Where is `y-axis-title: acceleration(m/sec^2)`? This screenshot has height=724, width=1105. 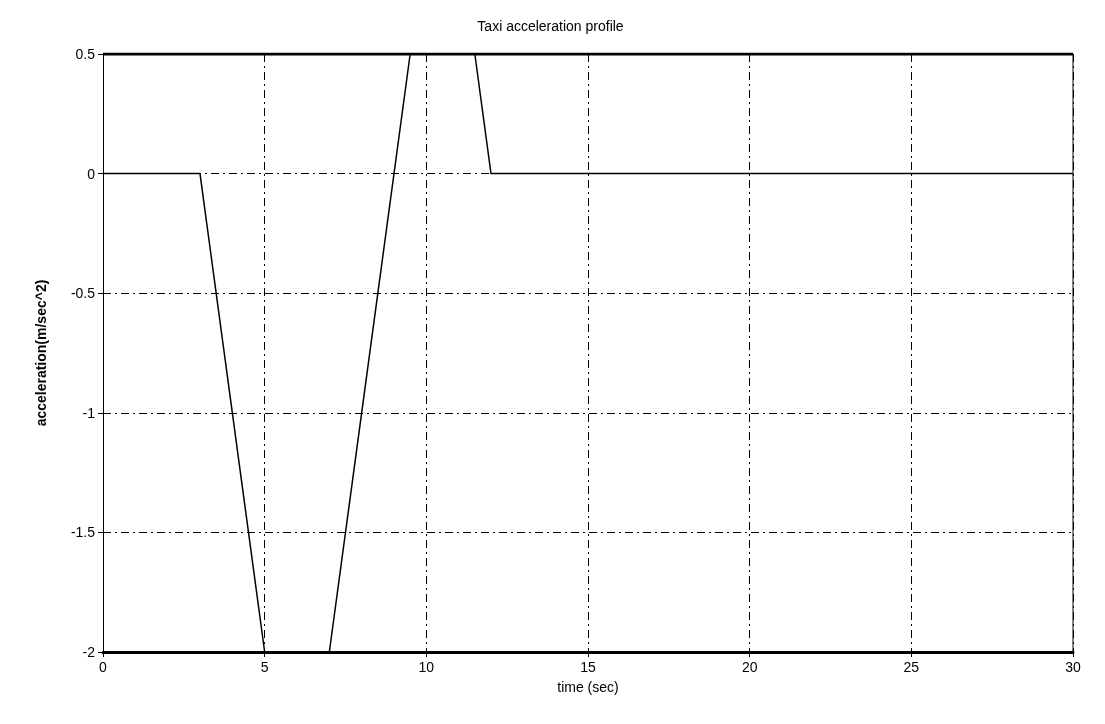 y-axis-title: acceleration(m/sec^2) is located at coordinates (41, 353).